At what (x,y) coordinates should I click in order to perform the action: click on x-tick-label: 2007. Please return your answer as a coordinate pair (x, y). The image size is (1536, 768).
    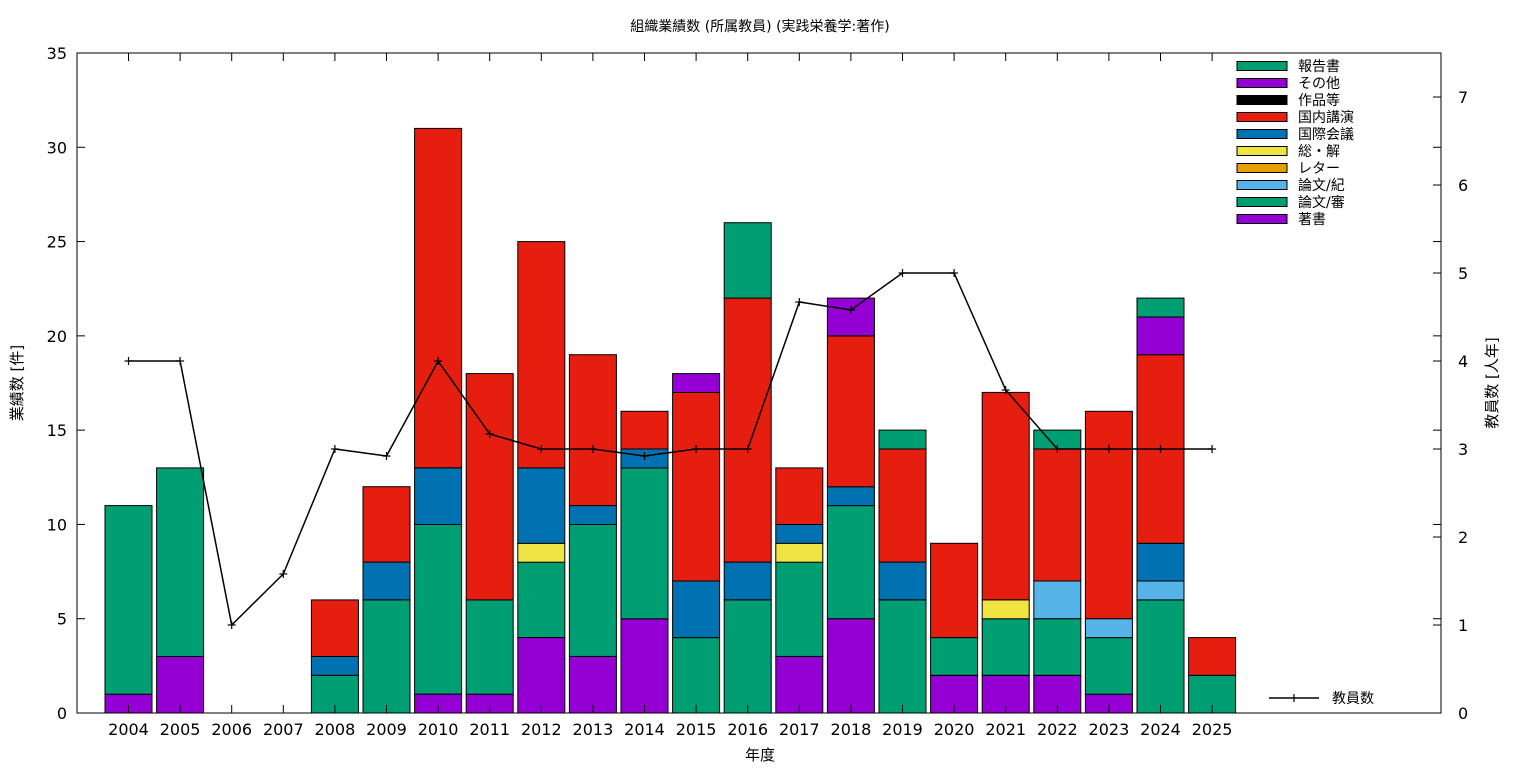
    Looking at the image, I should click on (283, 729).